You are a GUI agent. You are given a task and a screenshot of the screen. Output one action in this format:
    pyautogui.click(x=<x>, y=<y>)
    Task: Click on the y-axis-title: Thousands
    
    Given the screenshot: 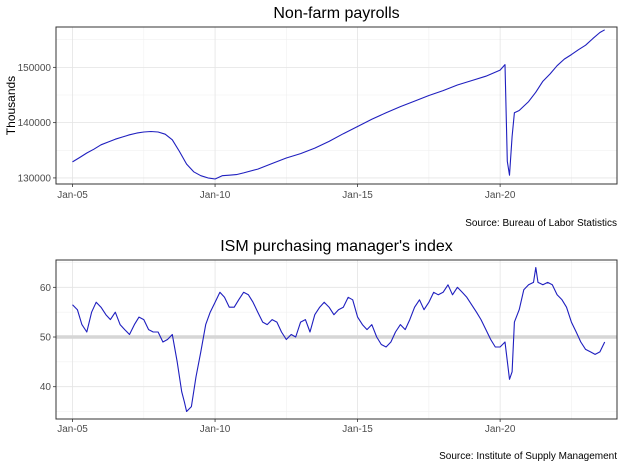 What is the action you would take?
    pyautogui.click(x=11, y=105)
    